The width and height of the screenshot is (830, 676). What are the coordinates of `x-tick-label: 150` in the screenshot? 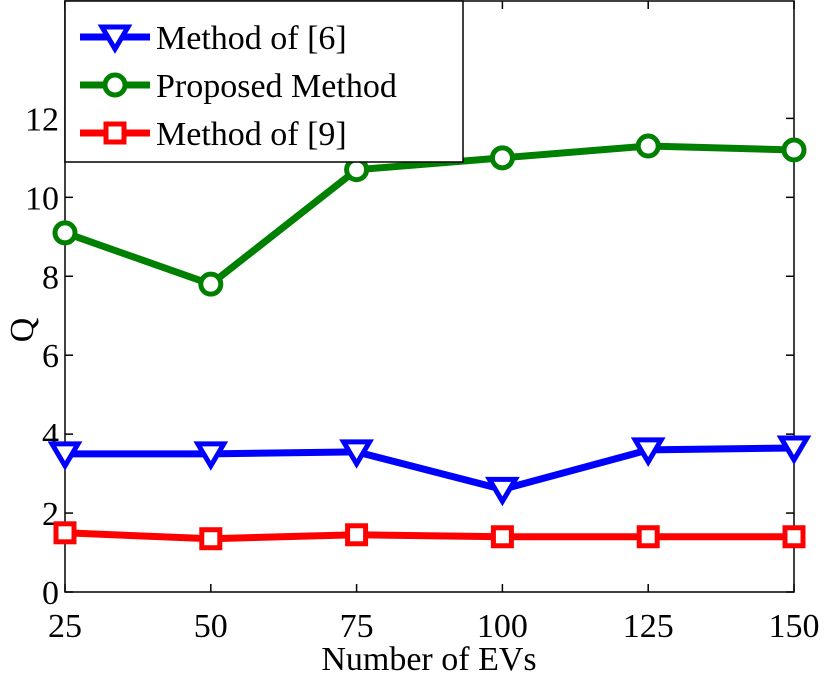 It's located at (794, 626).